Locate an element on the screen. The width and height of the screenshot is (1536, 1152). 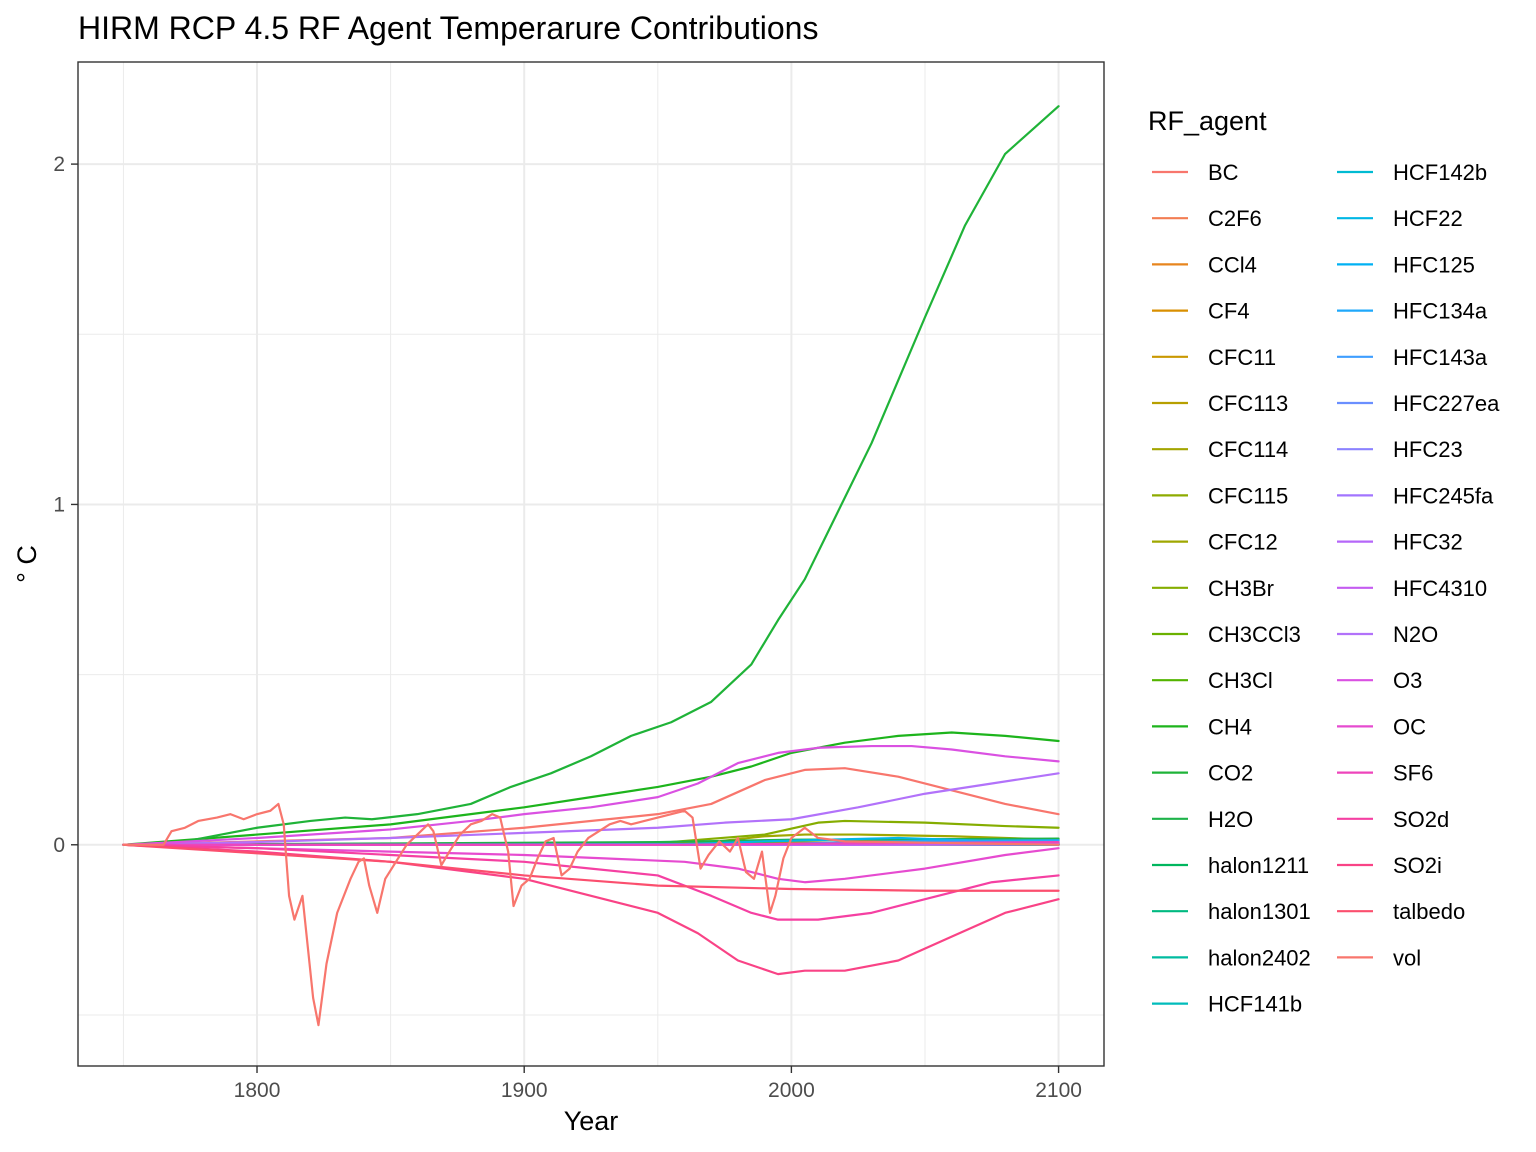
legend-label-CO2: CO2 is located at coordinates (1230, 773).